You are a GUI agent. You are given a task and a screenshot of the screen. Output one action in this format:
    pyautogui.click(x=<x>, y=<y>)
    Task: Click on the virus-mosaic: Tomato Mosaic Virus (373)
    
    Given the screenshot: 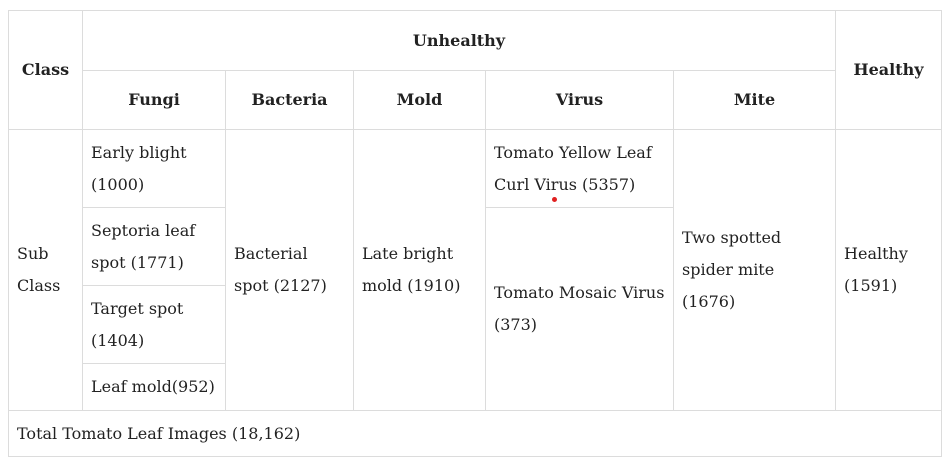 What is the action you would take?
    pyautogui.click(x=579, y=309)
    